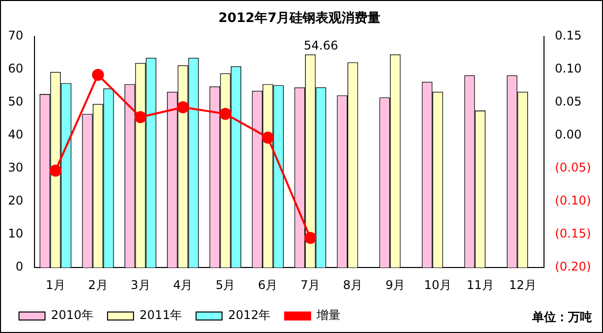 The height and width of the screenshot is (333, 603). Describe the element at coordinates (321, 45) in the screenshot. I see `data-label: 54.66` at that location.